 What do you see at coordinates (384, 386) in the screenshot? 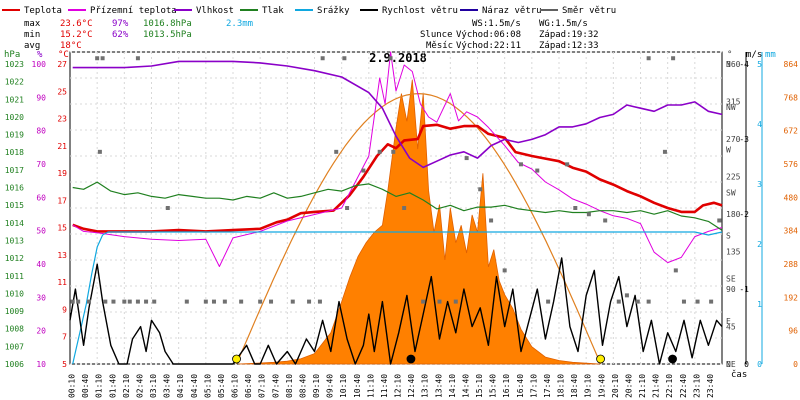
I see `tick-x: 11:40` at bounding box center [384, 386].